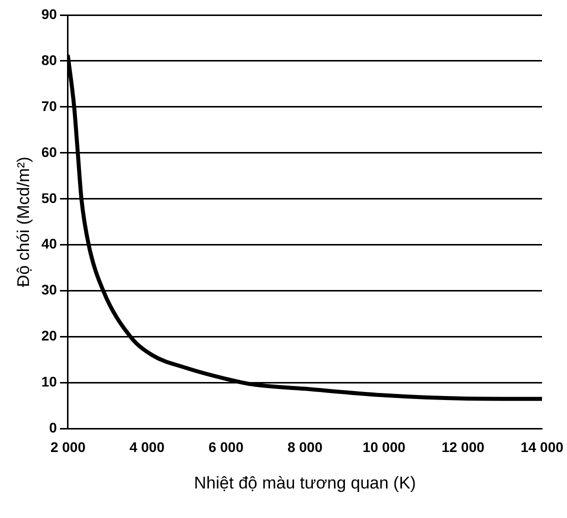 The height and width of the screenshot is (518, 567). Describe the element at coordinates (542, 447) in the screenshot. I see `x-tick-label: 14 000` at that location.